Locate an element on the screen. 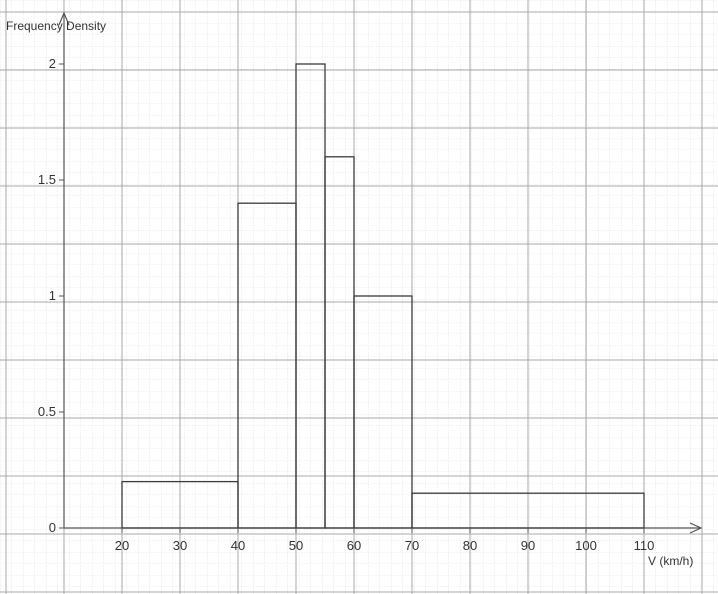 This screenshot has width=718, height=594. x-tick-label: 110 is located at coordinates (644, 545).